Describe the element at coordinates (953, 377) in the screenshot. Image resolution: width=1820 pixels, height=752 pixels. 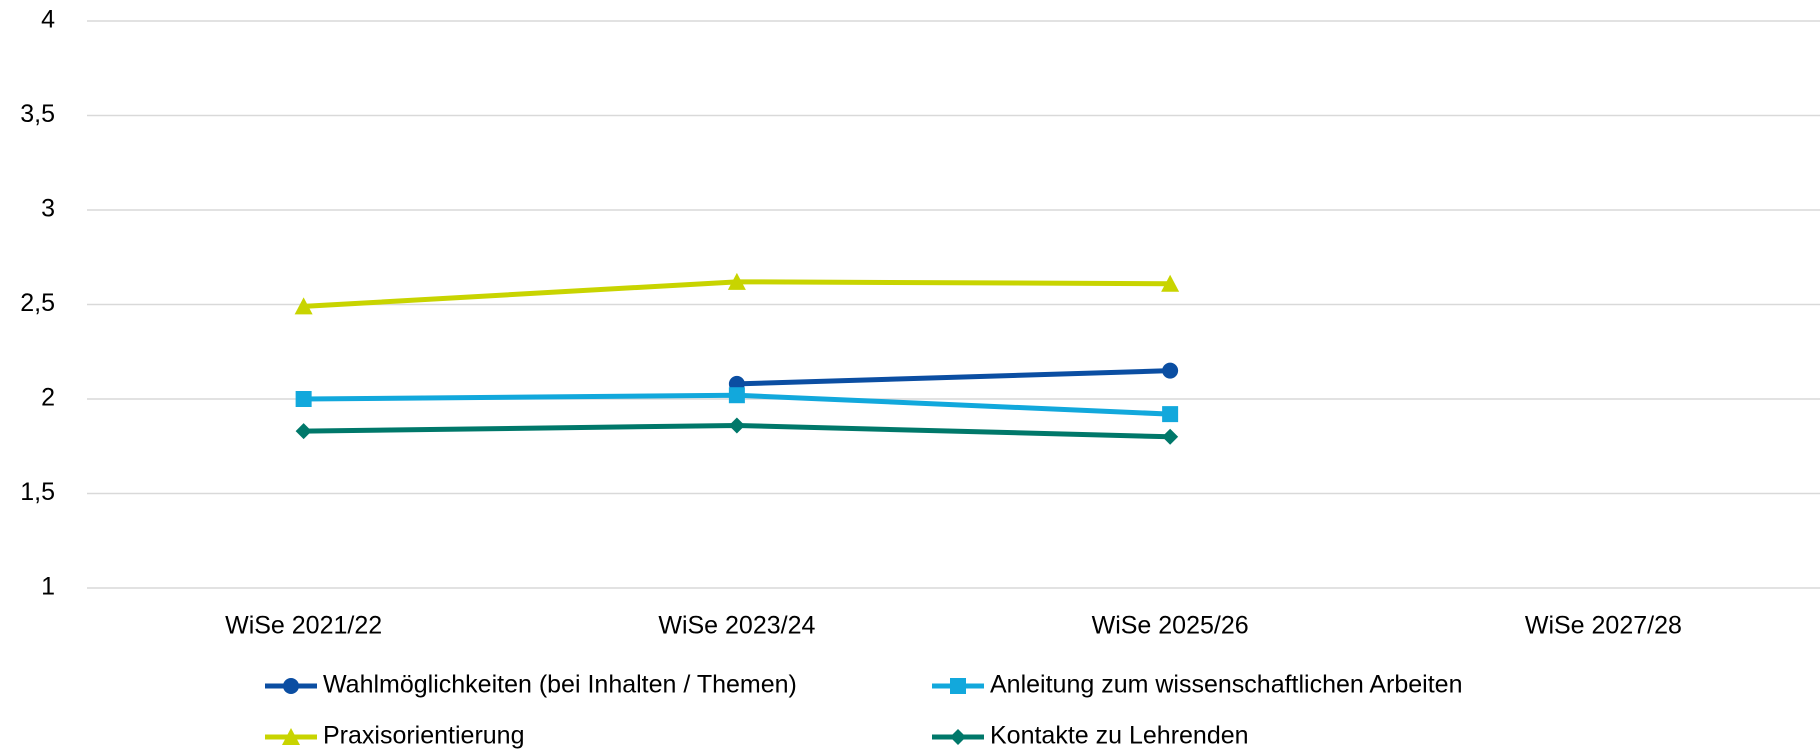
I see `series-line` at that location.